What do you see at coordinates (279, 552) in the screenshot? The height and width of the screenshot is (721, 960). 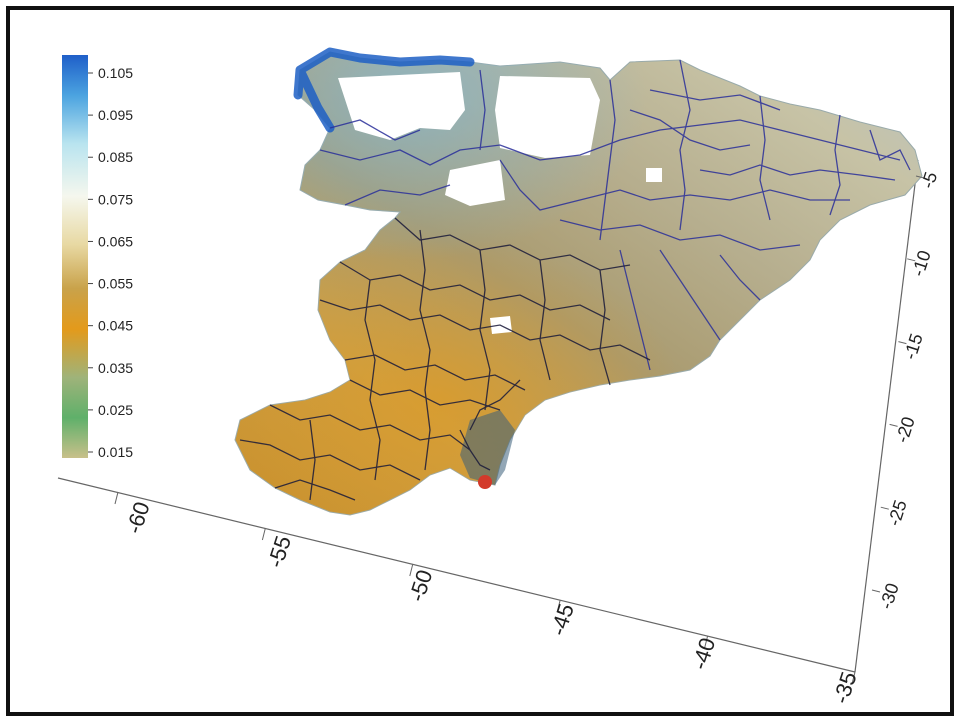 I see `x-tick-label: -55` at bounding box center [279, 552].